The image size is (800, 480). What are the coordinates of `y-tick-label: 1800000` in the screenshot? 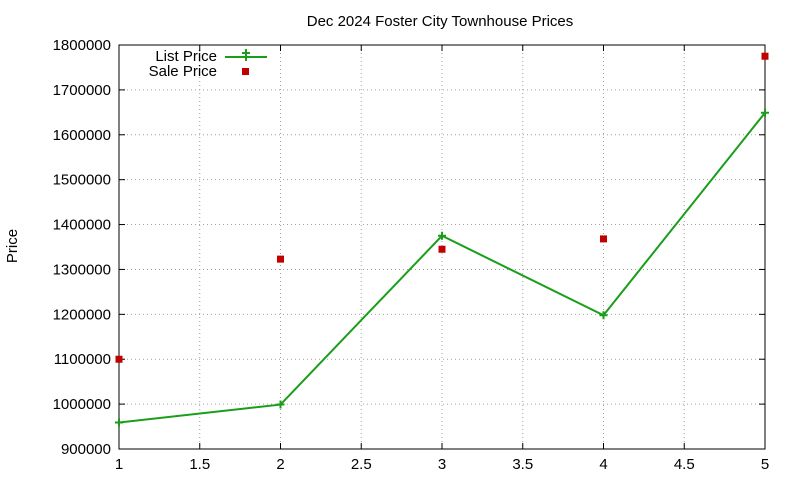 It's located at (82, 45).